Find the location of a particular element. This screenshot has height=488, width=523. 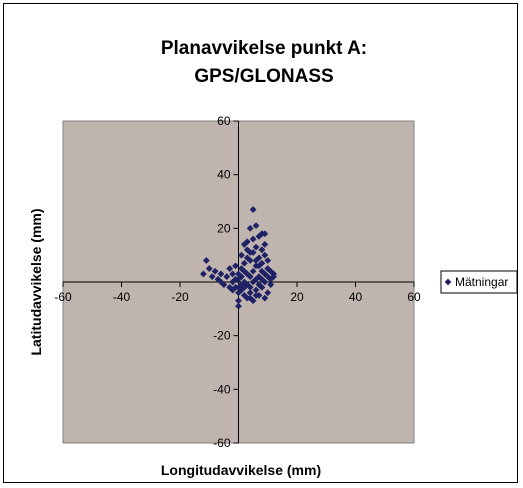

x-tick-label: 40 is located at coordinates (356, 297).